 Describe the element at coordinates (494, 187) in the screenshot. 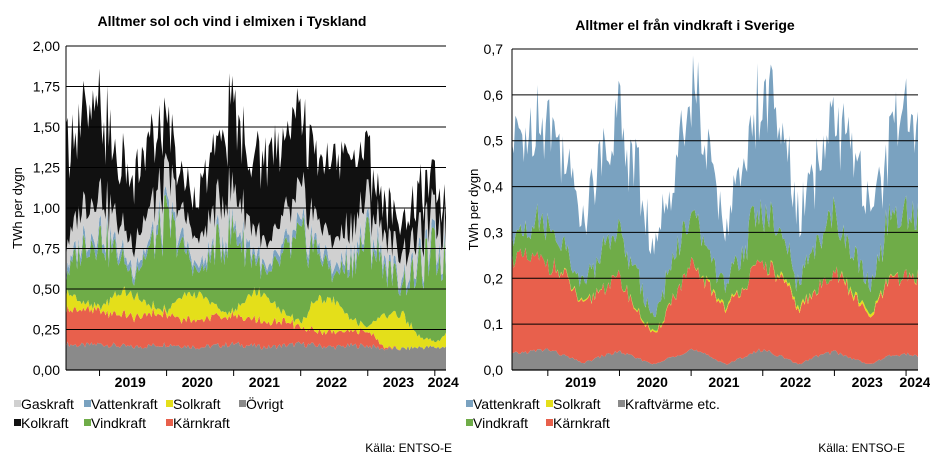

I see `y-tick-label: 0,4` at that location.